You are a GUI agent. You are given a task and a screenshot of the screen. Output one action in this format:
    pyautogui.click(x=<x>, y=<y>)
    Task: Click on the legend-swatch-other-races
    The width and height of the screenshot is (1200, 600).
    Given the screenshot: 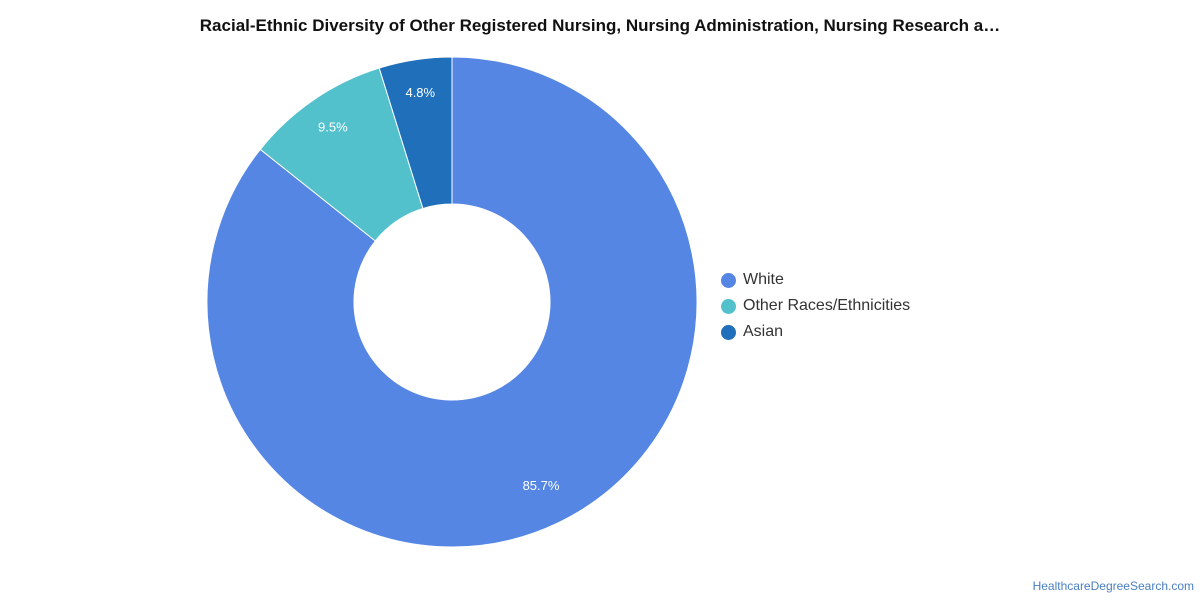 What is the action you would take?
    pyautogui.click(x=728, y=306)
    